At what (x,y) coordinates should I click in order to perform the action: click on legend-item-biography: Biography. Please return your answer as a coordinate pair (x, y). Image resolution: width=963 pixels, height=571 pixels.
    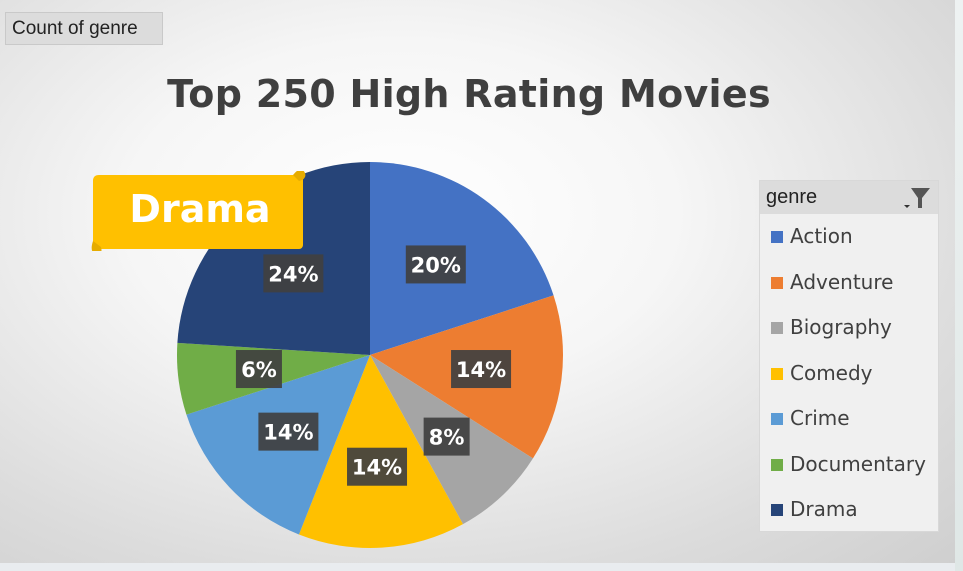
    Looking at the image, I should click on (849, 328).